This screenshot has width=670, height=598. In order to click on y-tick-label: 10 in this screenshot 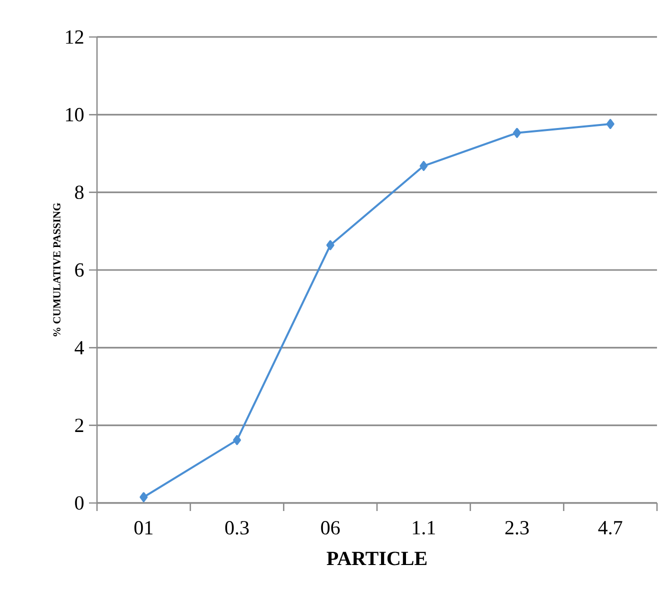, I will do `click(75, 115)`.